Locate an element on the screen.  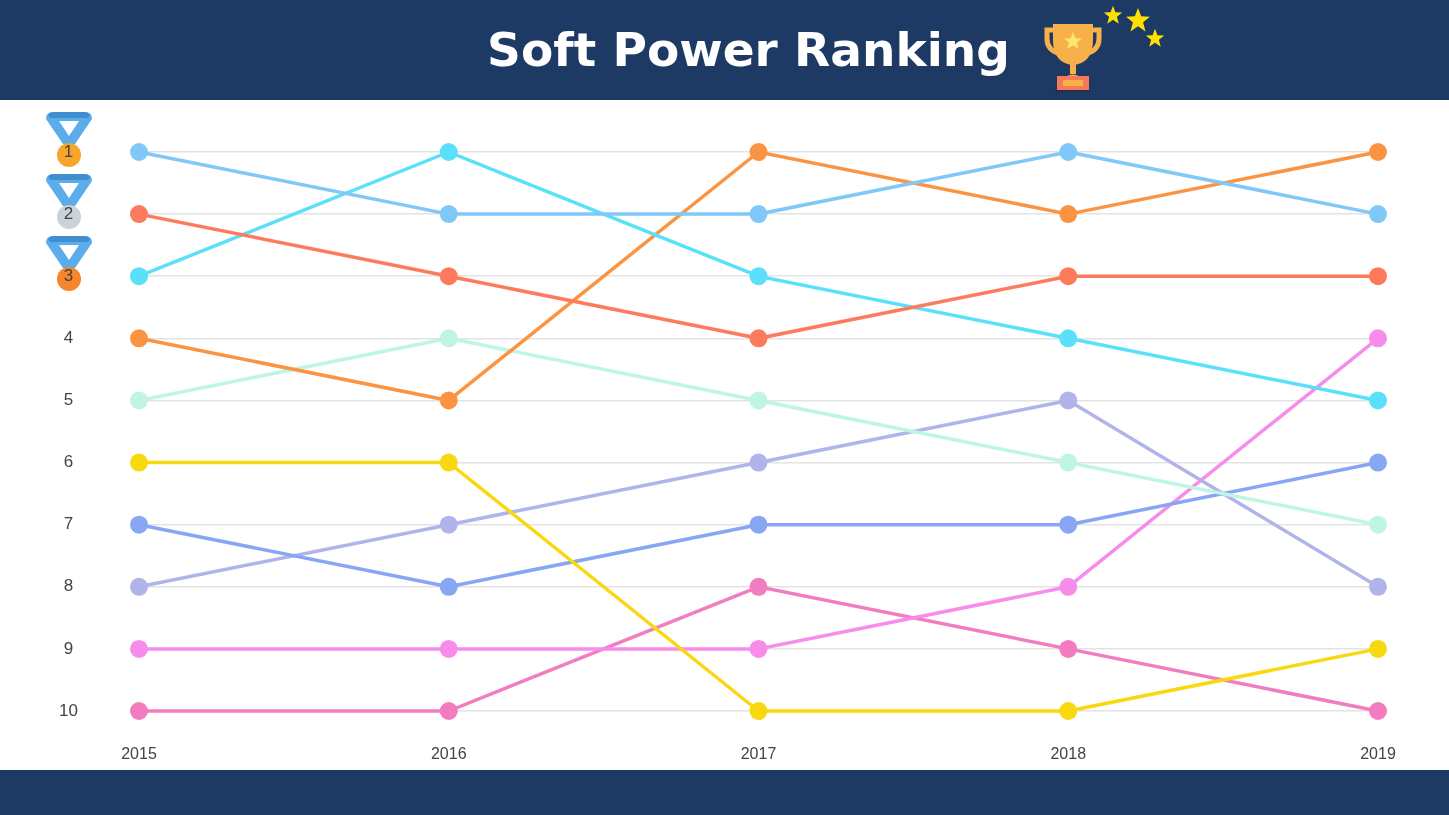
y-tick-label: 1 is located at coordinates (68, 151).